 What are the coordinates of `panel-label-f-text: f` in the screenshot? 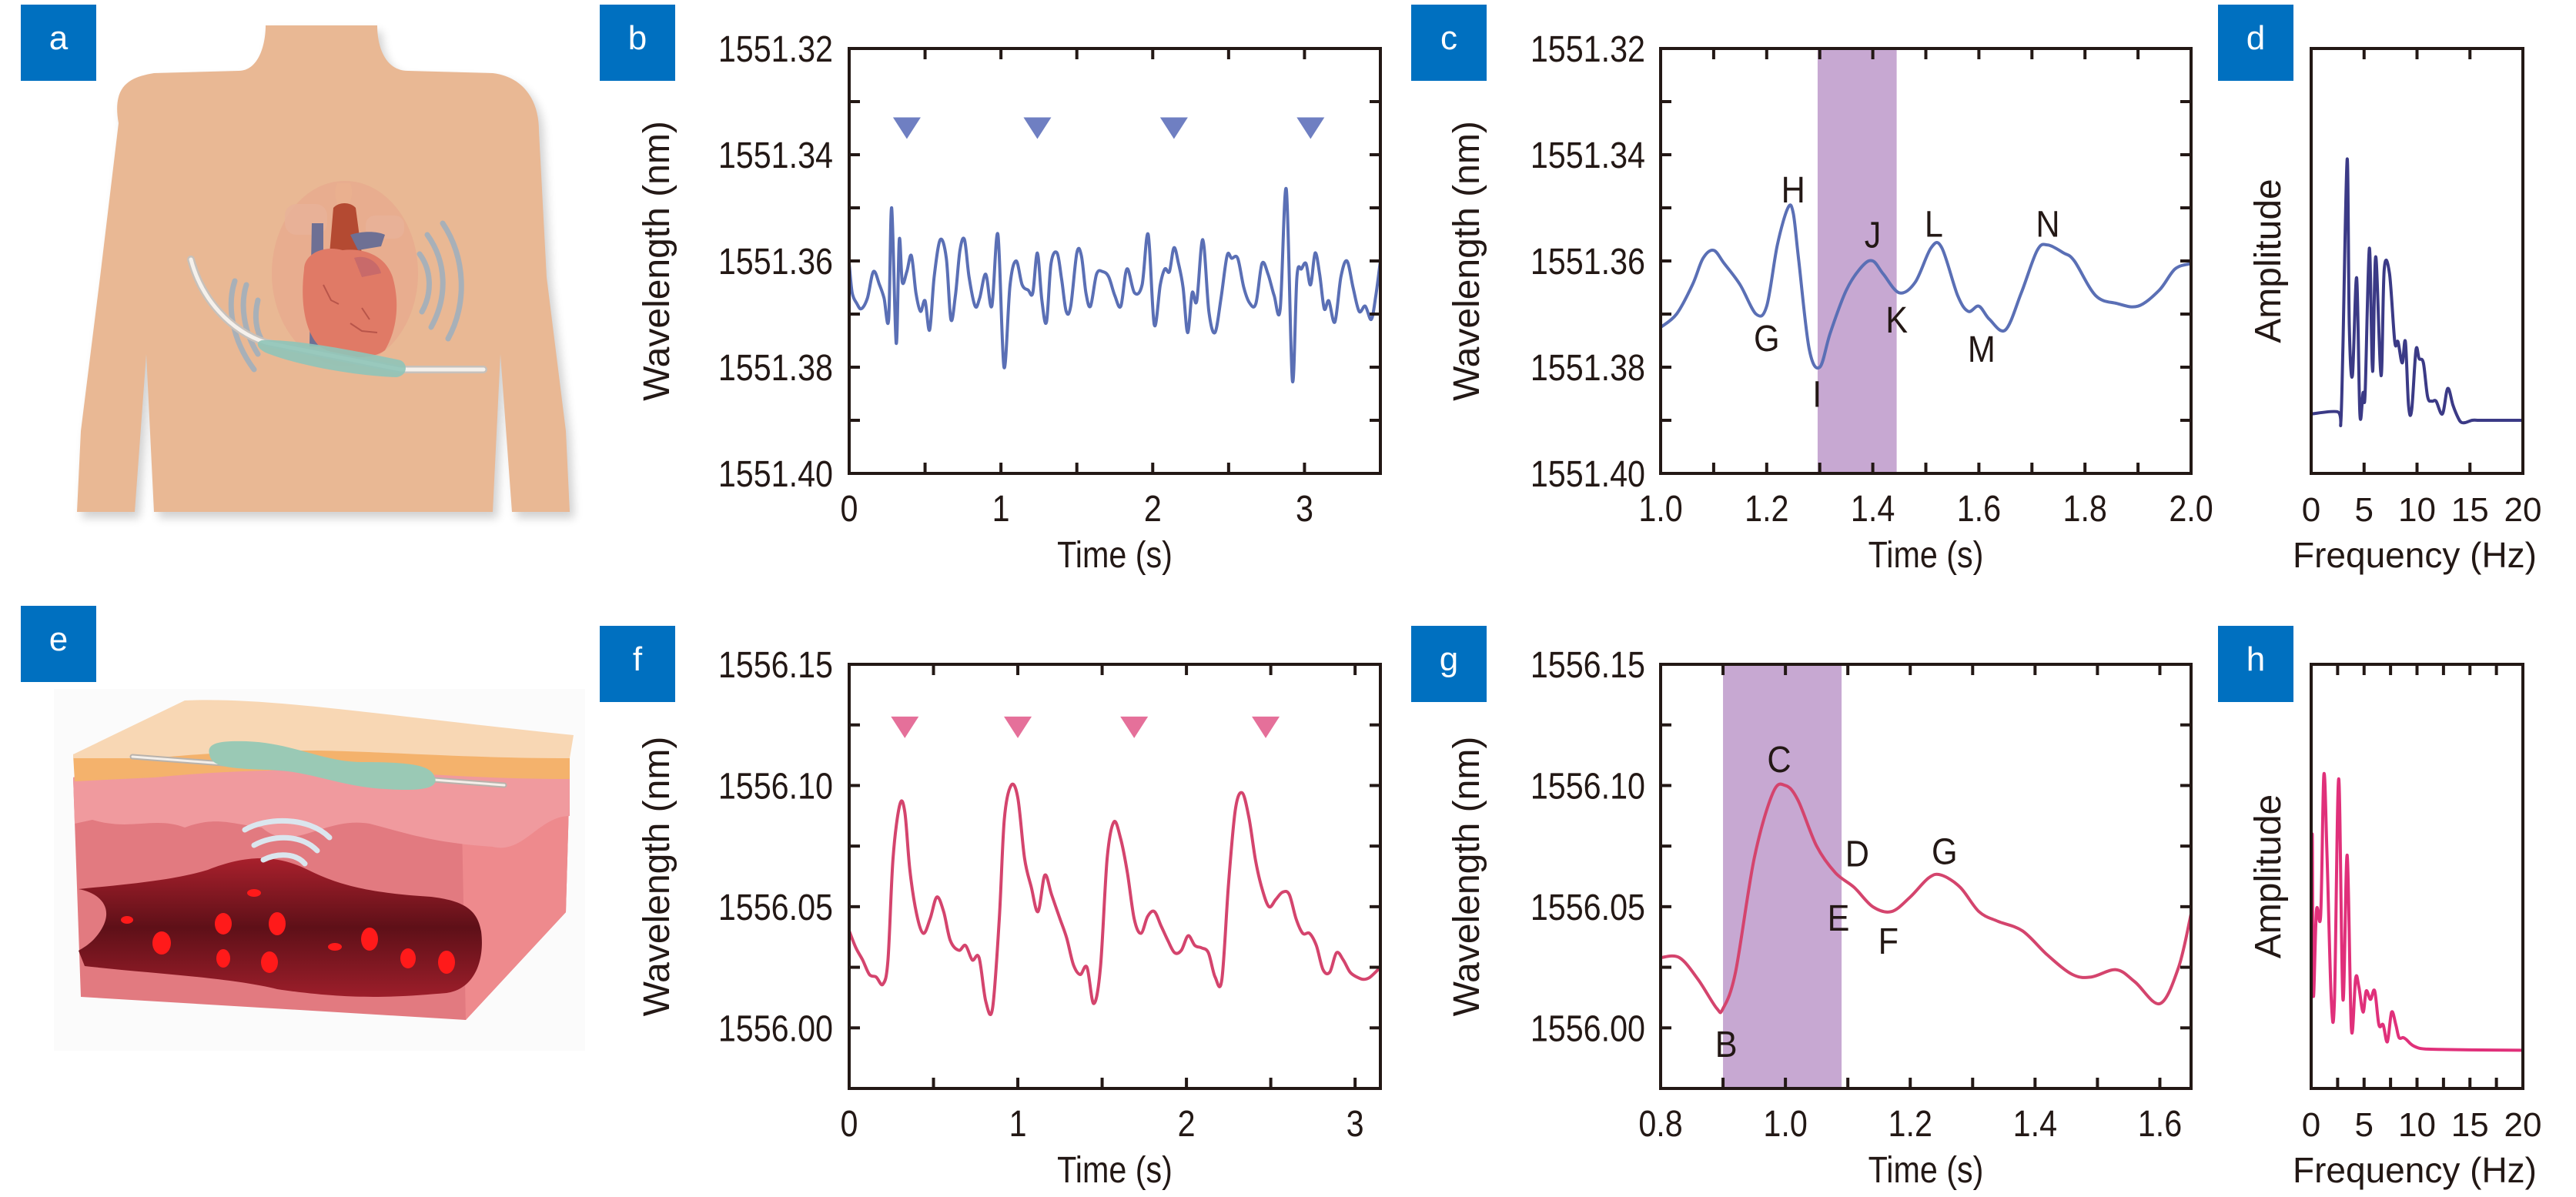 It's located at (638, 659).